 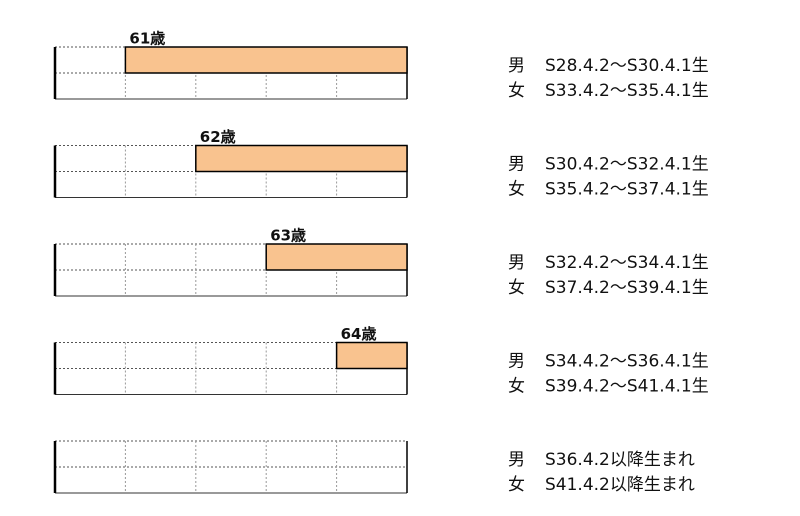 I want to click on period-label: S37.4.2～S39.4.1生, so click(x=627, y=288).